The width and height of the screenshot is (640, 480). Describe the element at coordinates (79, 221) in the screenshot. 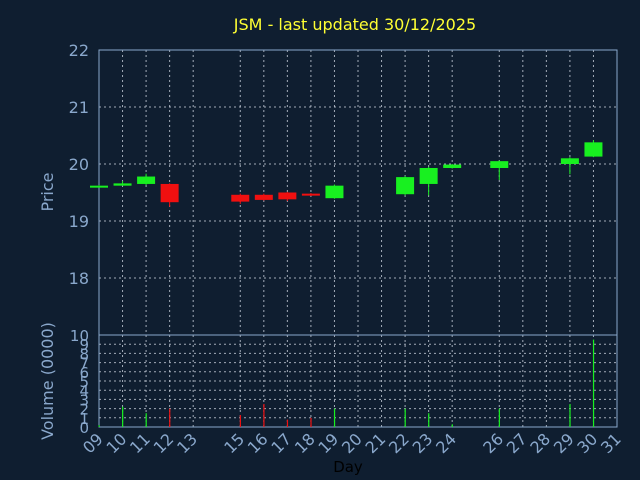

I see `y-tick-label: 19` at that location.